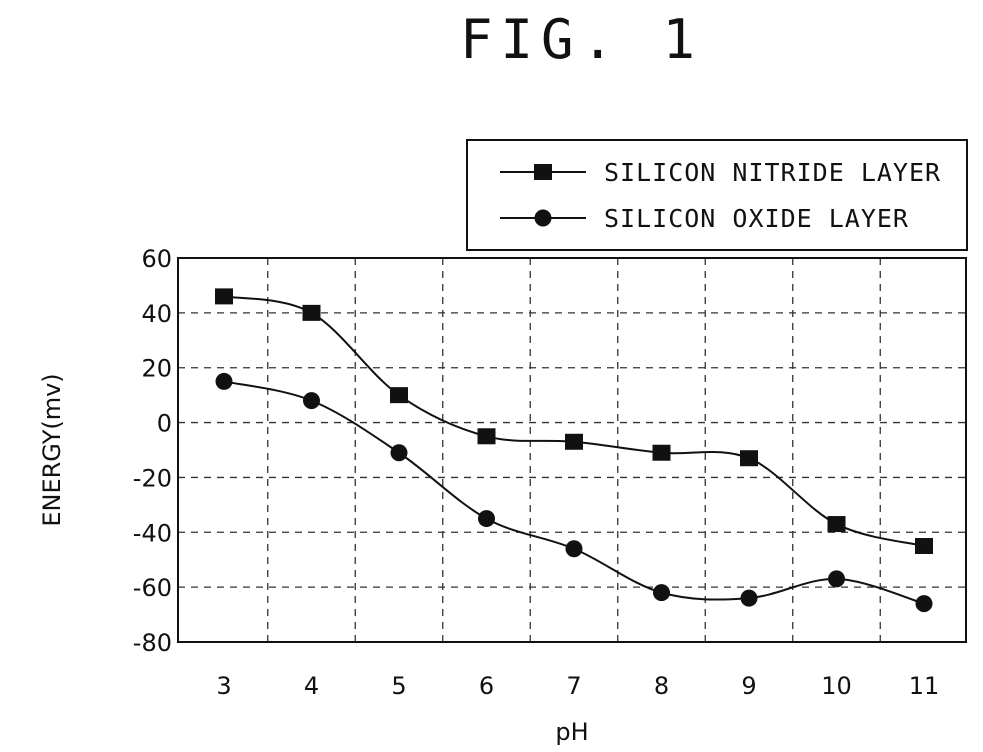  What do you see at coordinates (486, 686) in the screenshot?
I see `x-tick-label: 6` at bounding box center [486, 686].